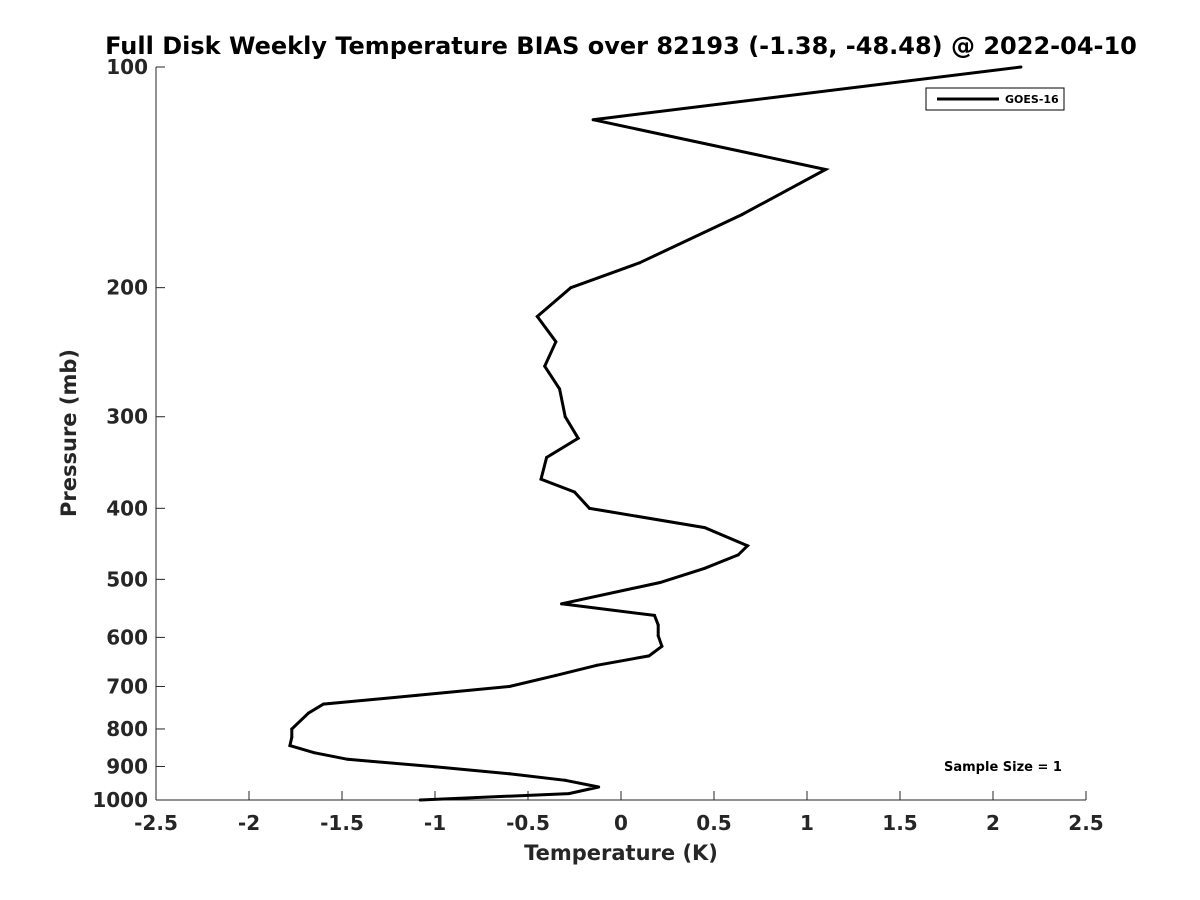 The width and height of the screenshot is (1200, 900). Describe the element at coordinates (993, 823) in the screenshot. I see `x-tick-label: 2` at that location.